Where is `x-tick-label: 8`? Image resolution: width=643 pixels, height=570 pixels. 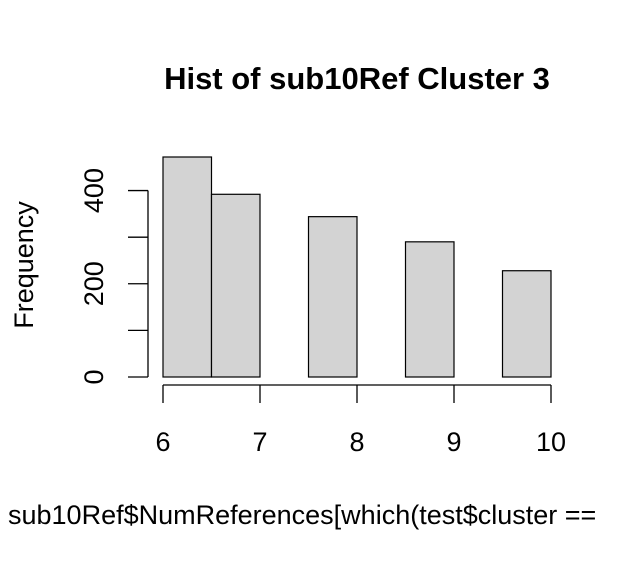
x-tick-label: 8 is located at coordinates (356, 442).